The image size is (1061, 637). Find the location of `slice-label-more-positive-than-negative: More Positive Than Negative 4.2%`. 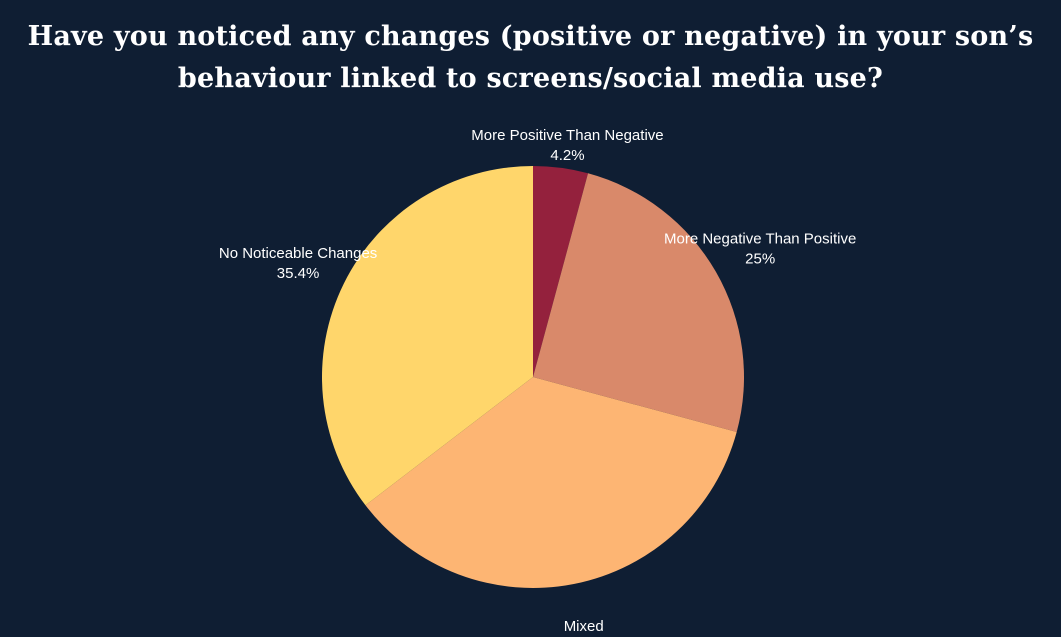

slice-label-more-positive-than-negative: More Positive Than Negative 4.2% is located at coordinates (567, 145).